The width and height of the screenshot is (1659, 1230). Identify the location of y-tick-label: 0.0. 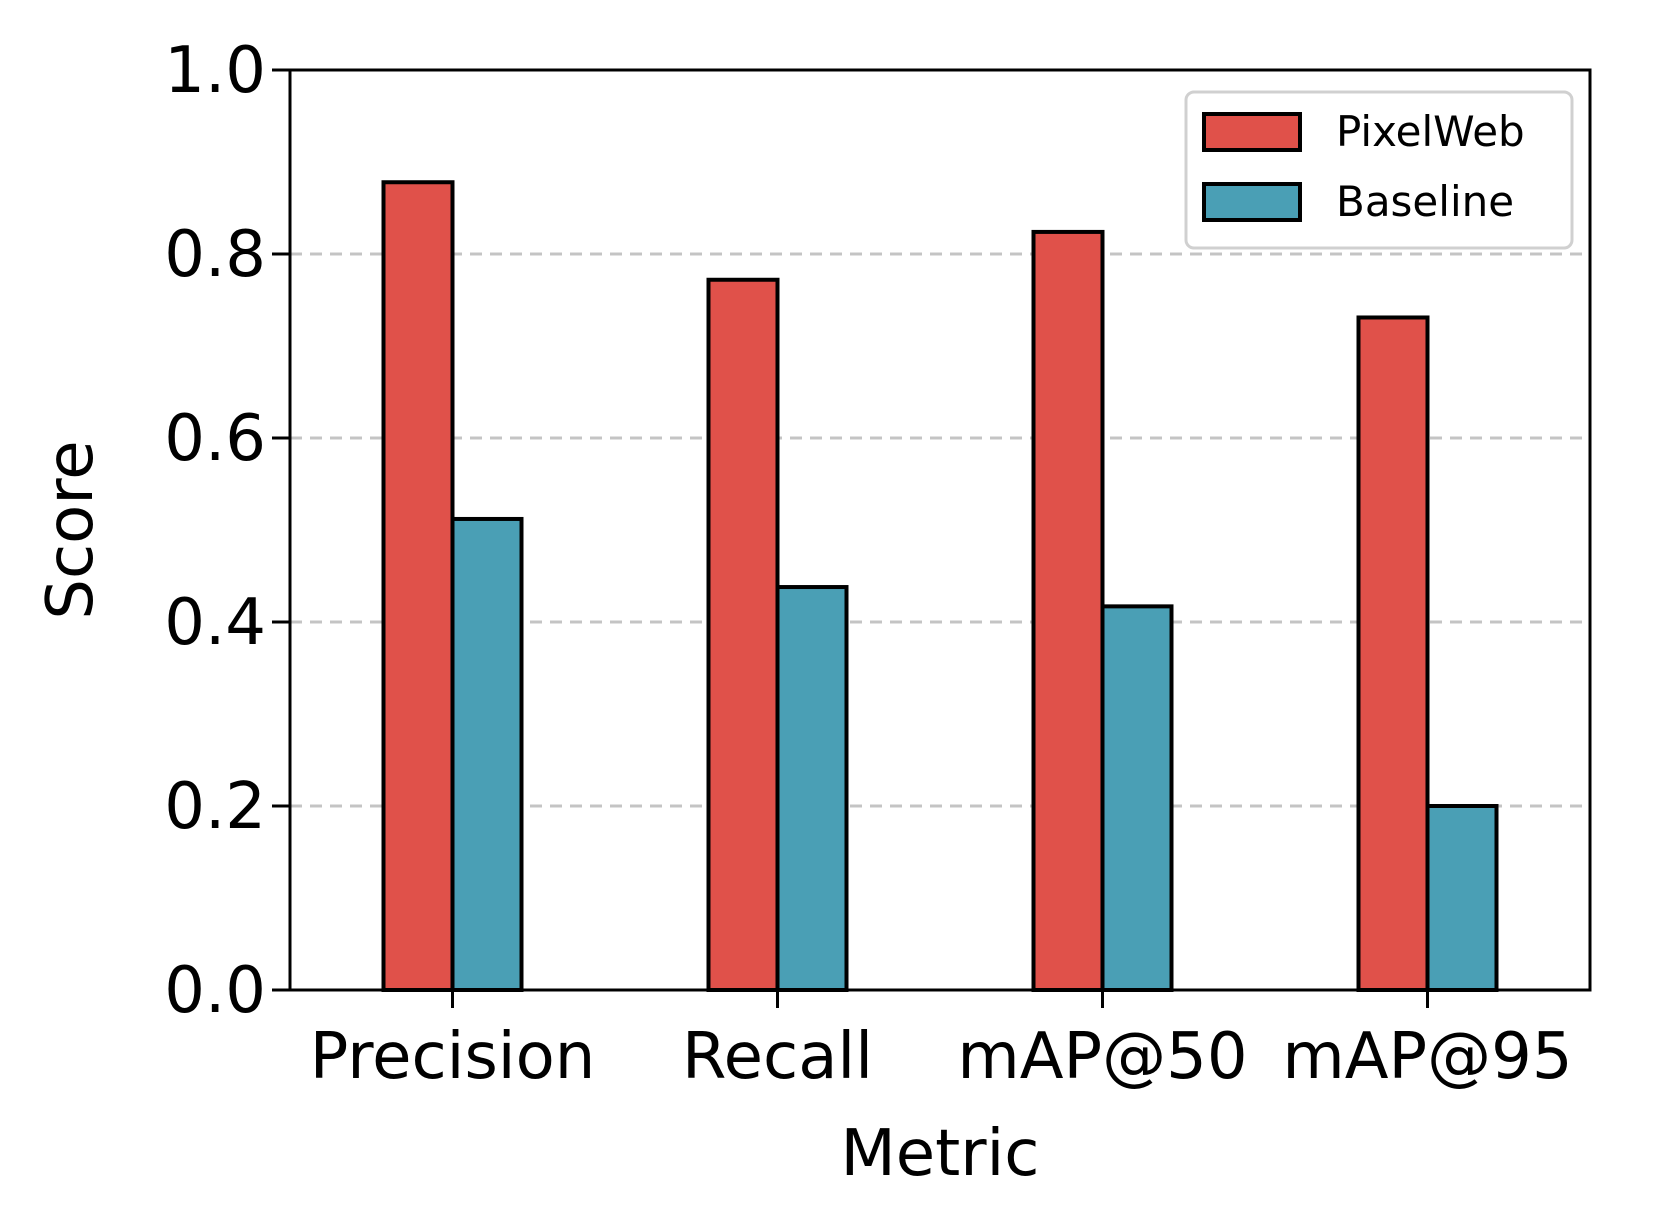
(215, 991).